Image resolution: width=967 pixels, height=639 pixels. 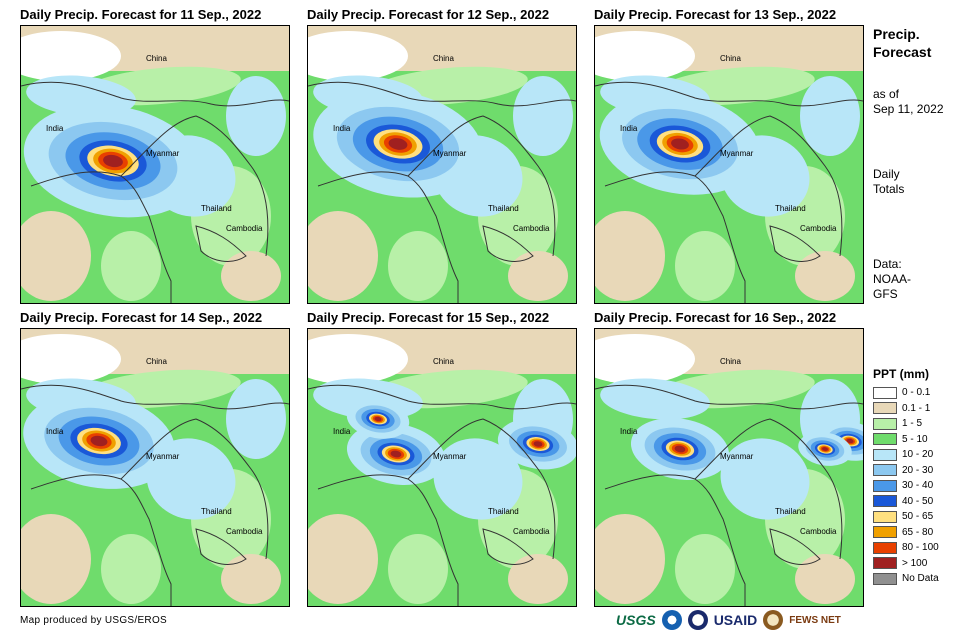 I want to click on legend-item: No Data, so click(x=906, y=579).